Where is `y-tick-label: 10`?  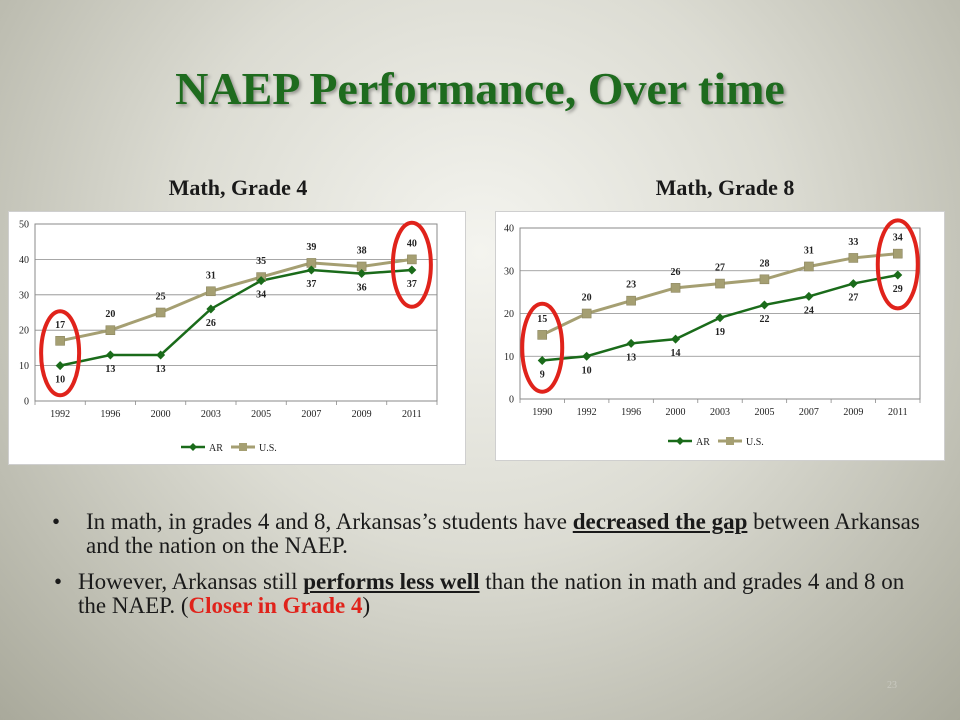
y-tick-label: 10 is located at coordinates (24, 366).